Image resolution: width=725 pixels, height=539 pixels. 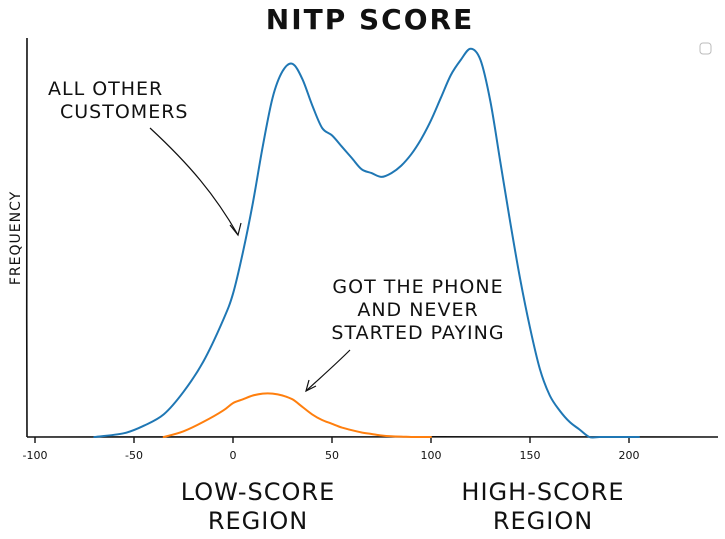 I want to click on x-tick-label: -100, so click(x=35, y=455).